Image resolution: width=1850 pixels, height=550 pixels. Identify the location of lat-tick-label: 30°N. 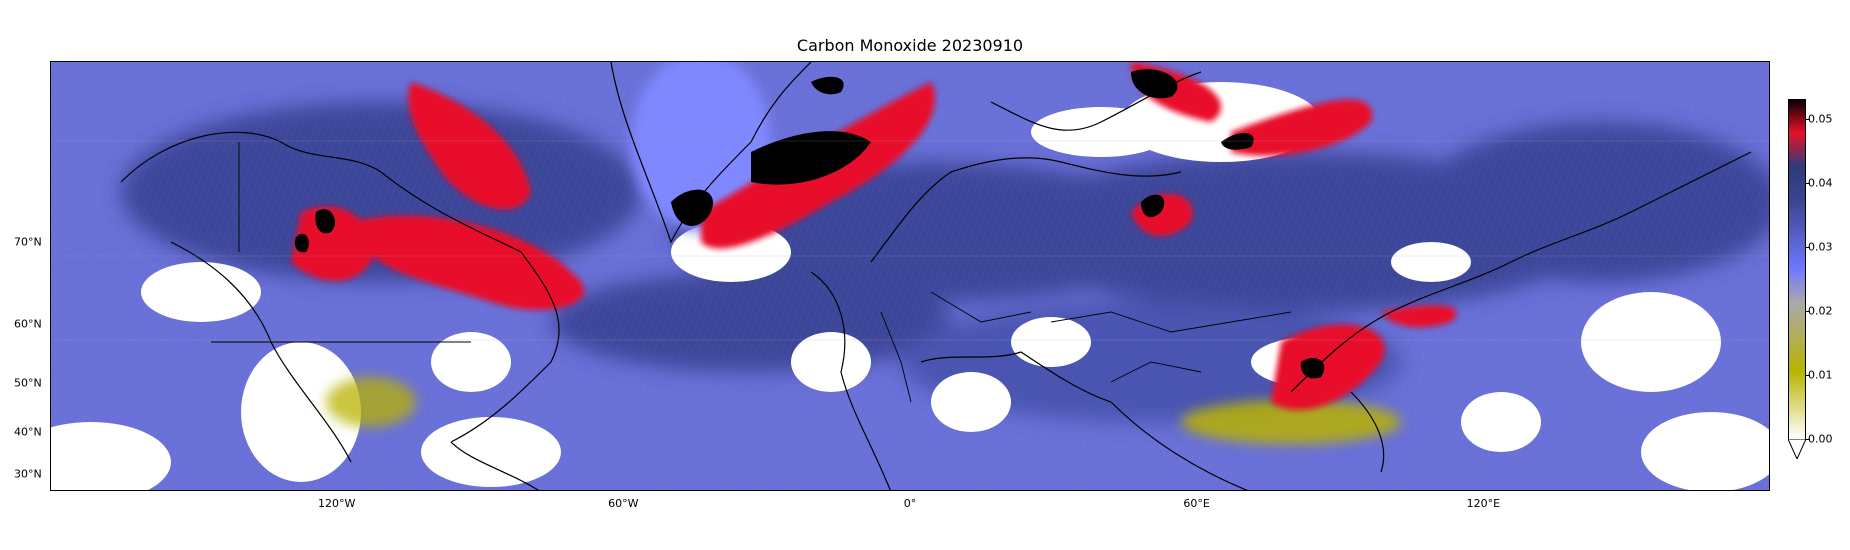
(28, 474).